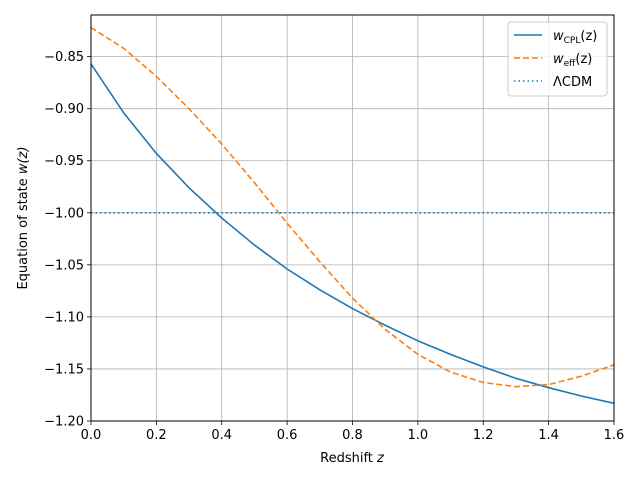  What do you see at coordinates (352, 435) in the screenshot?
I see `x-tick-label: 0.8` at bounding box center [352, 435].